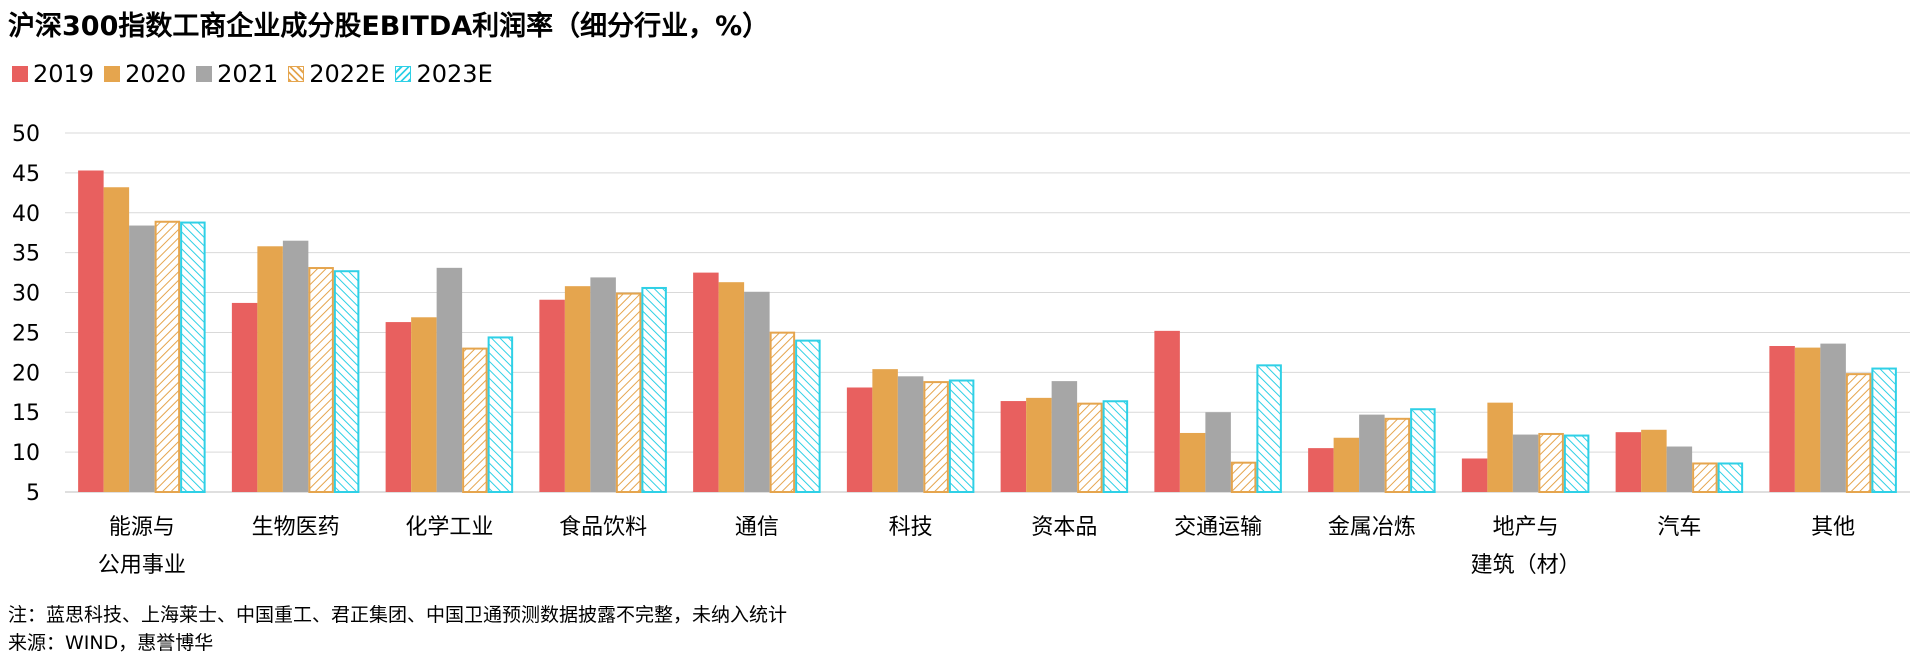  I want to click on x-tick-label: 化学工业, so click(449, 527).